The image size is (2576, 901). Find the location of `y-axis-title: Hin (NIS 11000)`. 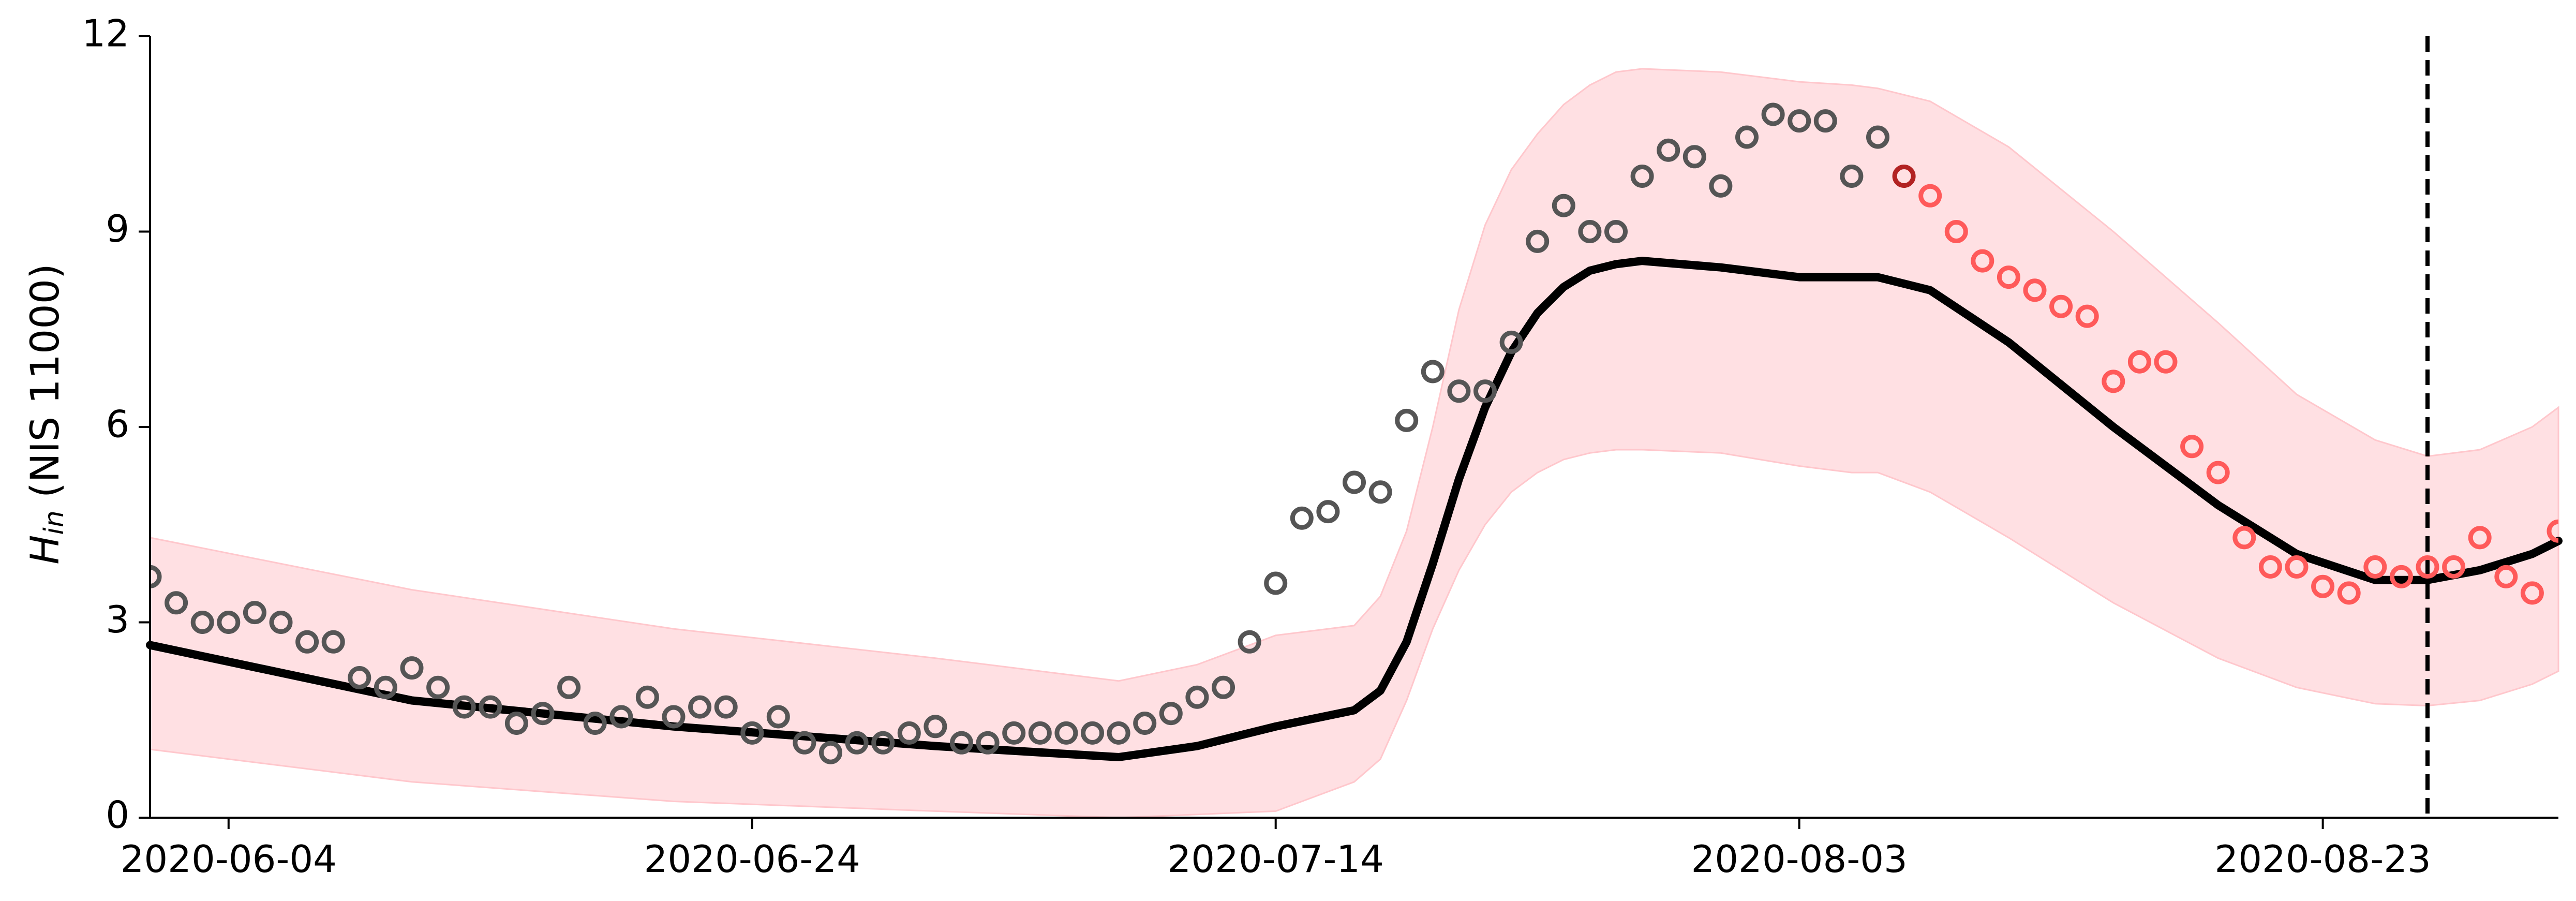

y-axis-title: Hin (NIS 11000) is located at coordinates (46, 414).